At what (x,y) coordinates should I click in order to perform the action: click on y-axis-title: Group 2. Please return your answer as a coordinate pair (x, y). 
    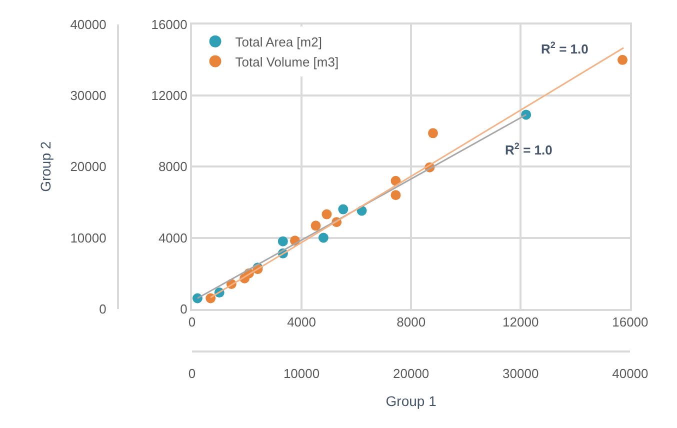
    Looking at the image, I should click on (45, 166).